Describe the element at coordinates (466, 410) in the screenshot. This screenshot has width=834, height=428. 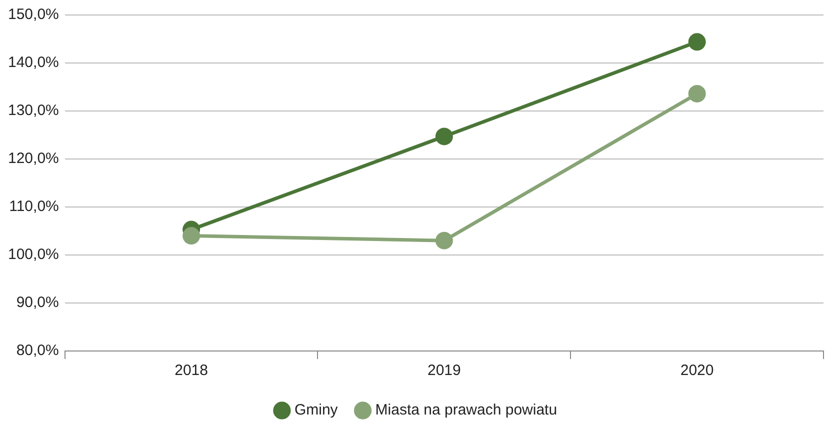
I see `legend-label: Miasta na prawach powiatu` at that location.